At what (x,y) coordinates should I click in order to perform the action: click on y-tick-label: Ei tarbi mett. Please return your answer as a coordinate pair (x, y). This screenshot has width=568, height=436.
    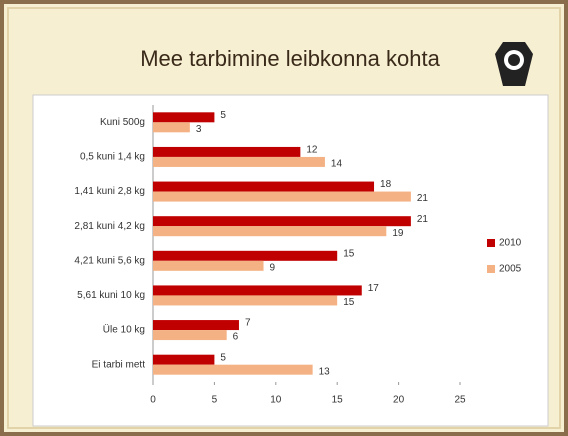
    Looking at the image, I should click on (119, 364).